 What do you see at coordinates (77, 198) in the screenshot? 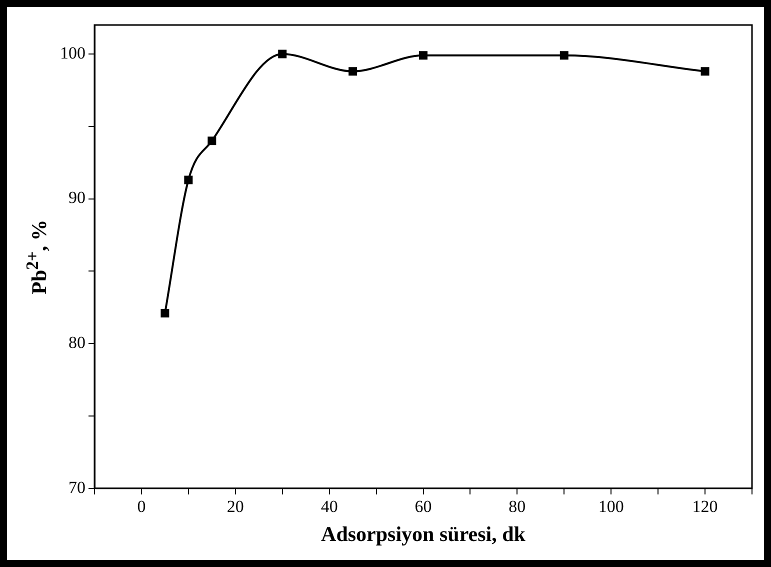
I see `y-tick-label: 90` at bounding box center [77, 198].